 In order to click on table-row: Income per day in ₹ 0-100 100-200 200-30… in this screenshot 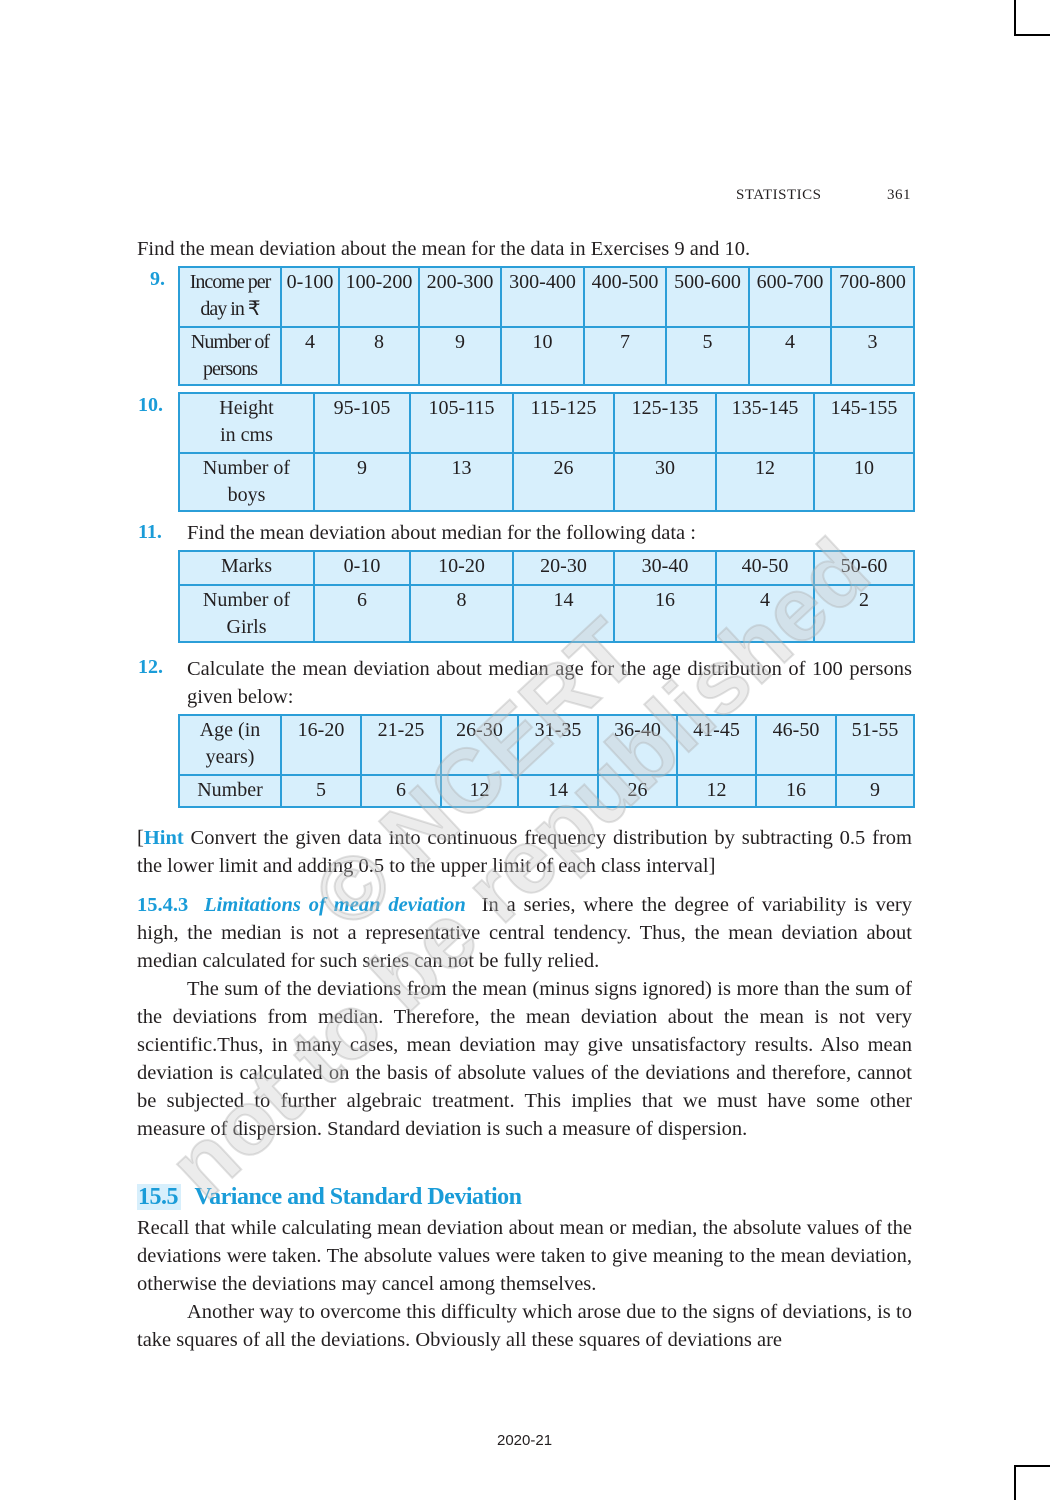, I will do `click(546, 297)`.